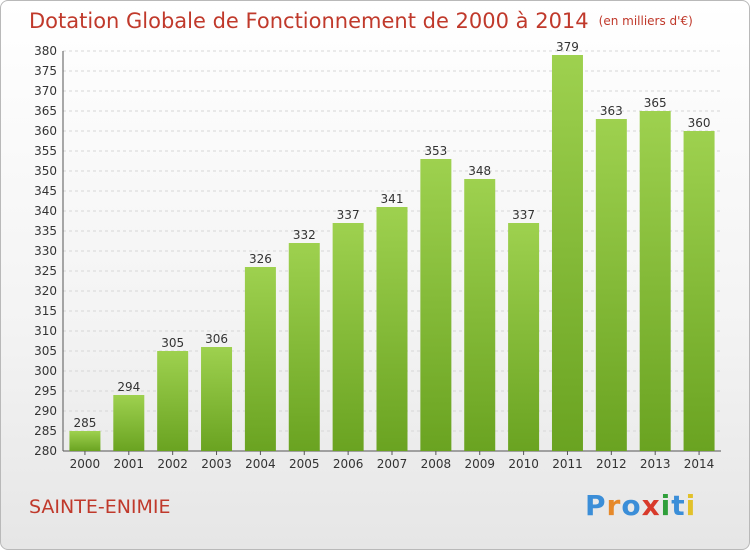 The image size is (750, 550). What do you see at coordinates (45, 451) in the screenshot?
I see `y-tick-label: 280` at bounding box center [45, 451].